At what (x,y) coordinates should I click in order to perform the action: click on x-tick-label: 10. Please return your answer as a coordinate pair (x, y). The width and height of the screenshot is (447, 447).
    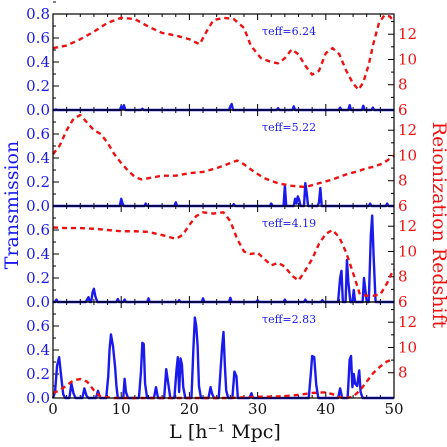
    Looking at the image, I should click on (121, 409).